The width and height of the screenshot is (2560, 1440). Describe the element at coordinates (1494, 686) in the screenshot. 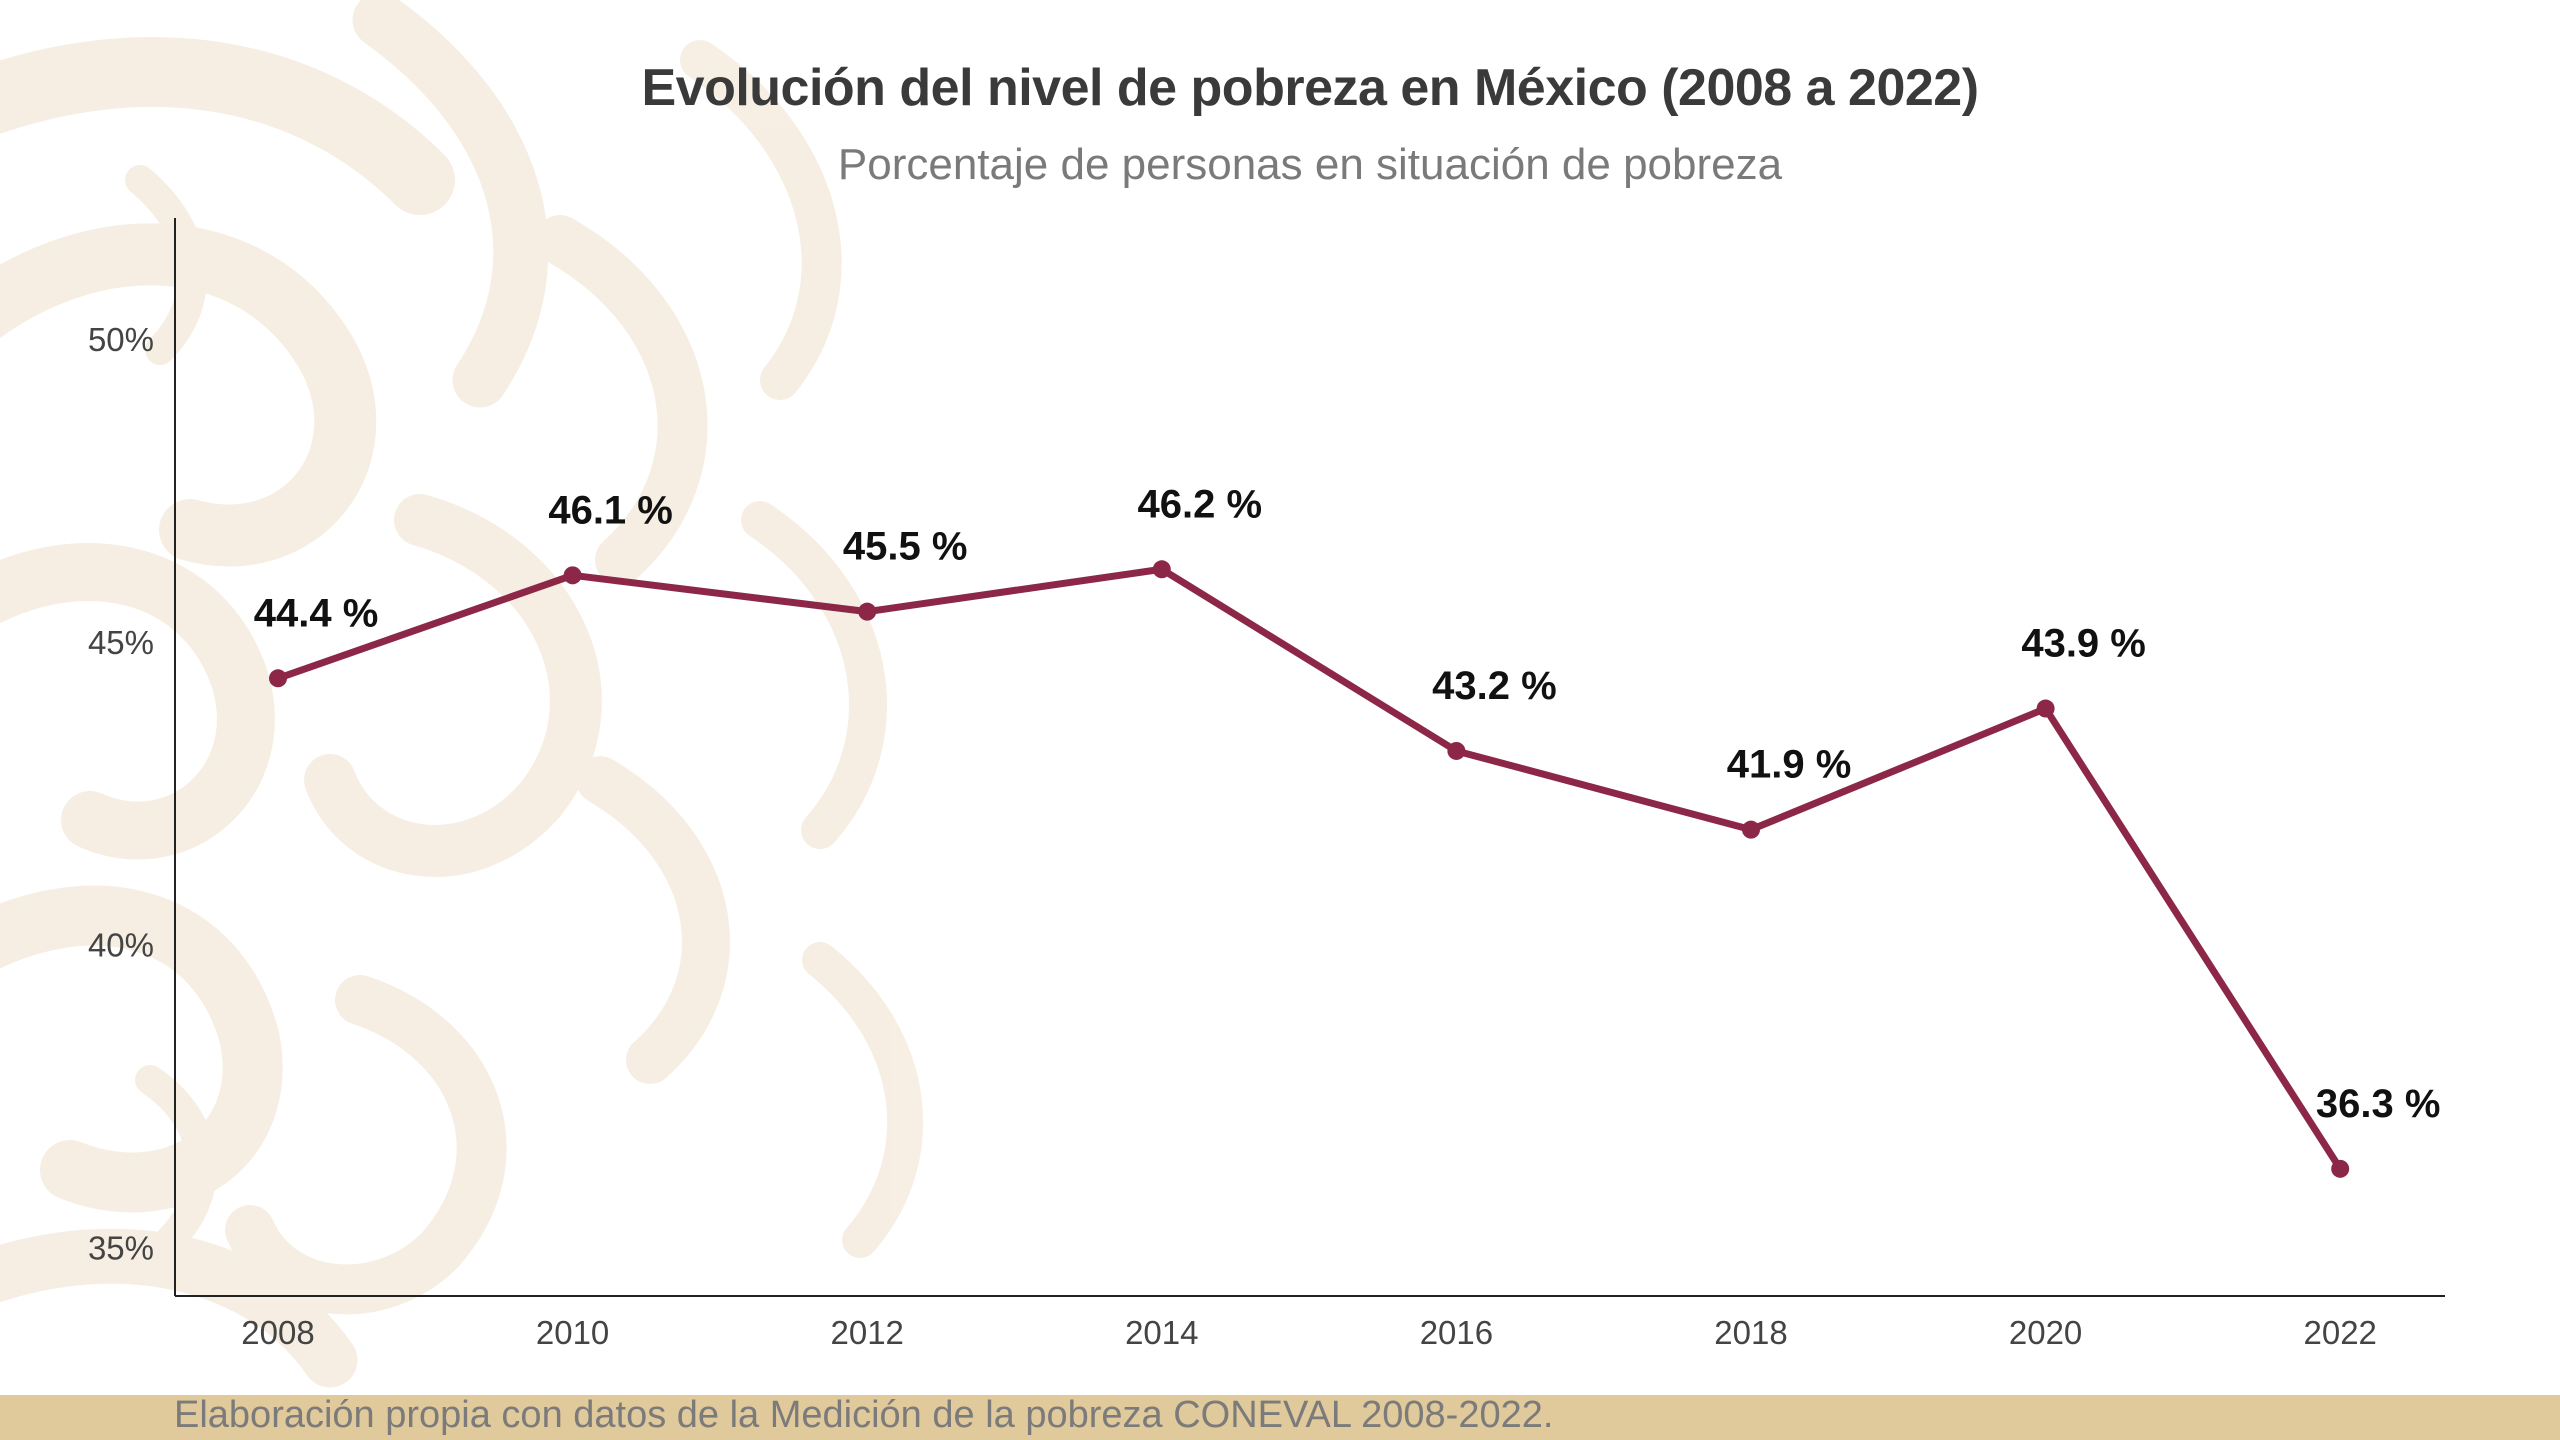

I see `data-label: 43.2 %` at that location.